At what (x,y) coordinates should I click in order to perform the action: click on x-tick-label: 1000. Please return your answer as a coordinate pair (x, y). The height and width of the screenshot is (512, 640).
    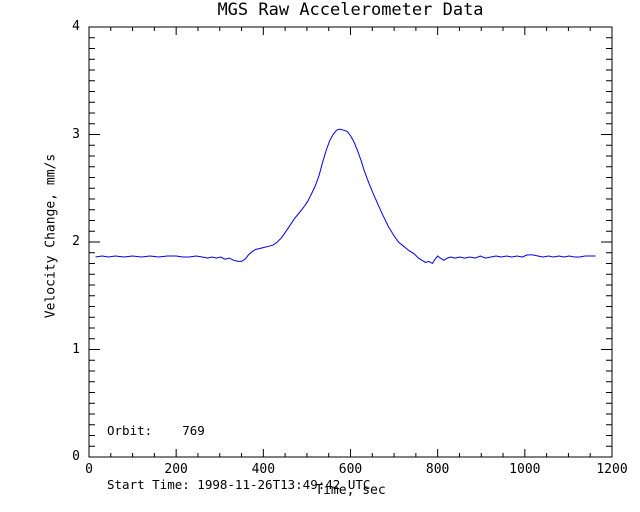
    Looking at the image, I should click on (525, 469).